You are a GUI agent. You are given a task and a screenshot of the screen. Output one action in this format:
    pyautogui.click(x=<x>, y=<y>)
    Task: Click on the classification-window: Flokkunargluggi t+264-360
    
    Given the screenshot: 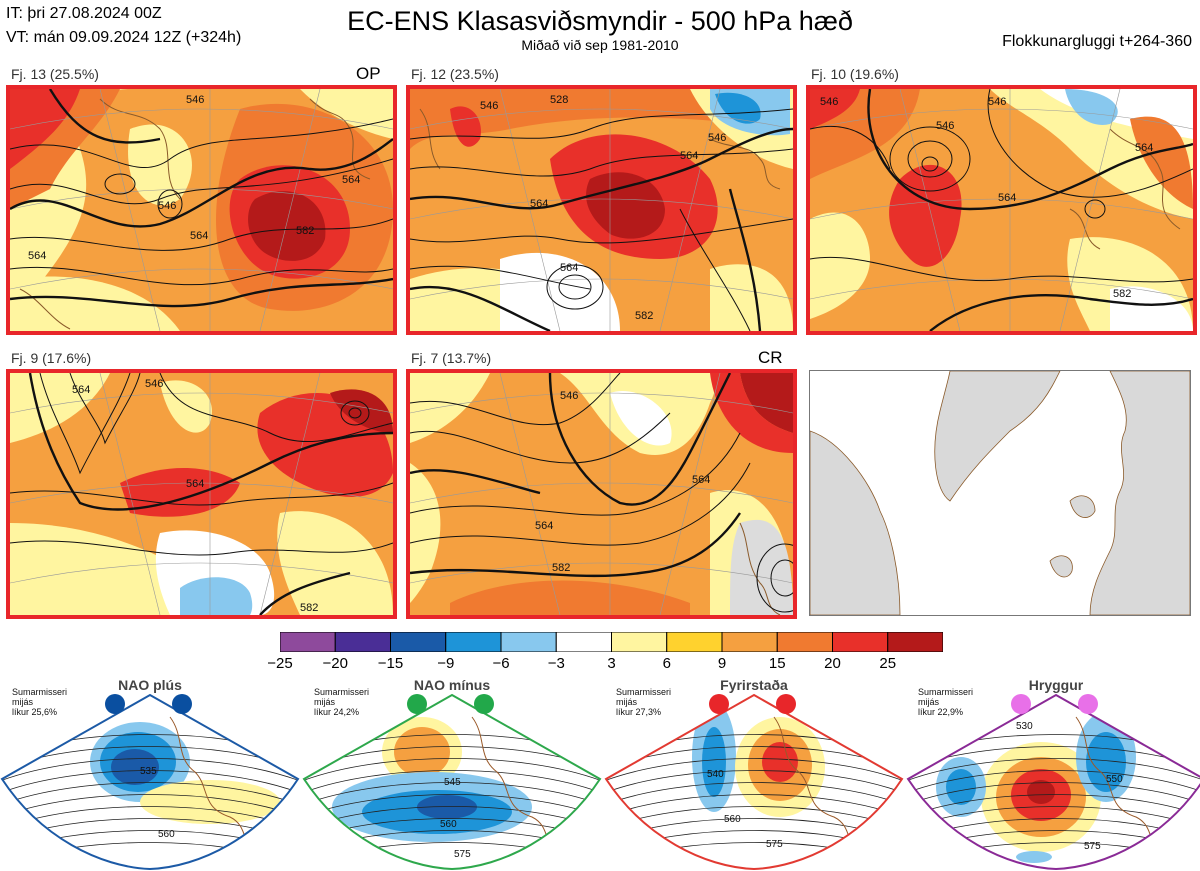 What is the action you would take?
    pyautogui.click(x=1097, y=41)
    